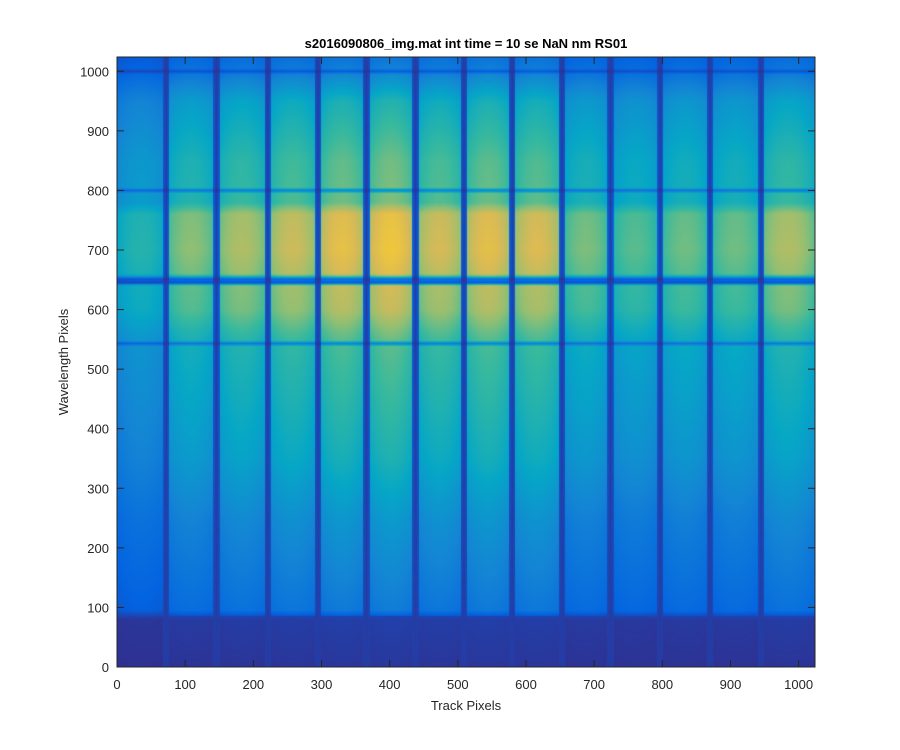 The width and height of the screenshot is (900, 750). What do you see at coordinates (798, 684) in the screenshot?
I see `x-tick-label: 1000` at bounding box center [798, 684].